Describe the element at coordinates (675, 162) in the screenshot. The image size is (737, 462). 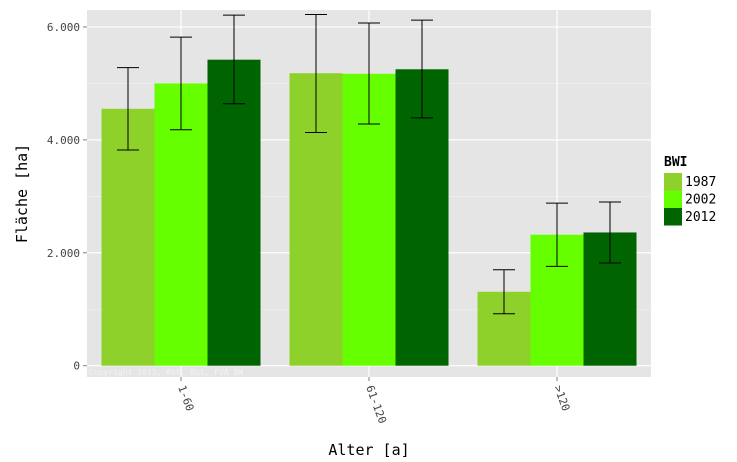
I see `legend-title: BWI` at that location.